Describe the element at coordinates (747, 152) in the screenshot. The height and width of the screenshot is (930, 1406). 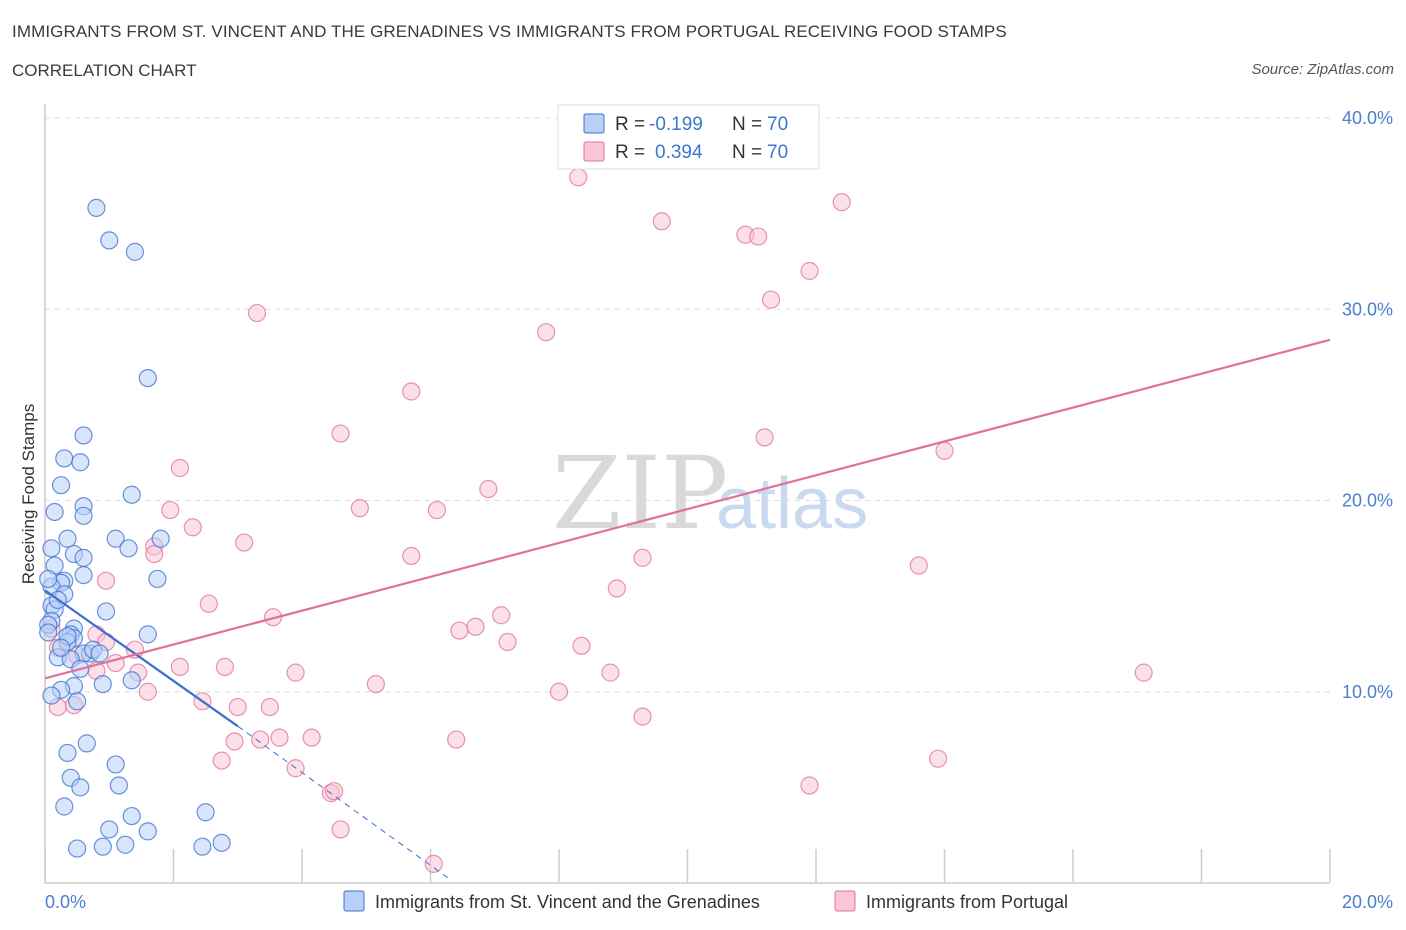
I see `legend-n-label-2: N =` at that location.